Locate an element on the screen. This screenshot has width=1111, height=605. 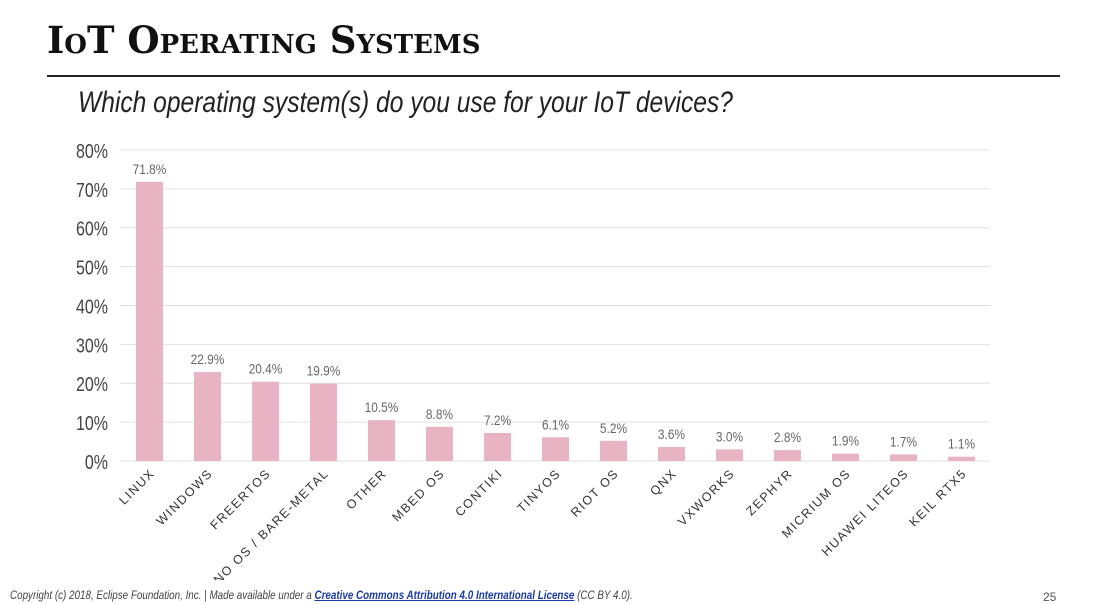
x-tick-label: WINDOWS is located at coordinates (185, 497).